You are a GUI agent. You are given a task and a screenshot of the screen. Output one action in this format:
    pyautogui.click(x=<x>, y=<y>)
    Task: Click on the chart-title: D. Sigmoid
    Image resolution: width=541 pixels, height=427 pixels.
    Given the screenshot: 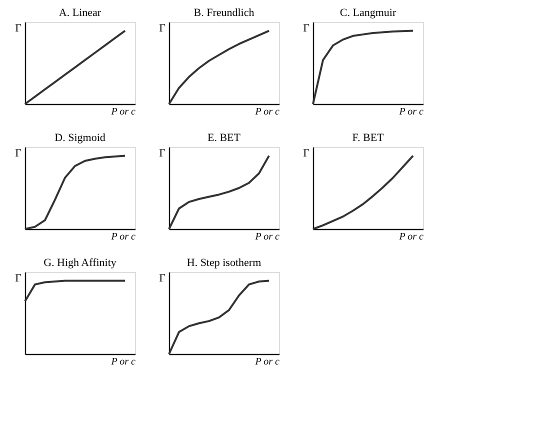 What is the action you would take?
    pyautogui.click(x=80, y=138)
    